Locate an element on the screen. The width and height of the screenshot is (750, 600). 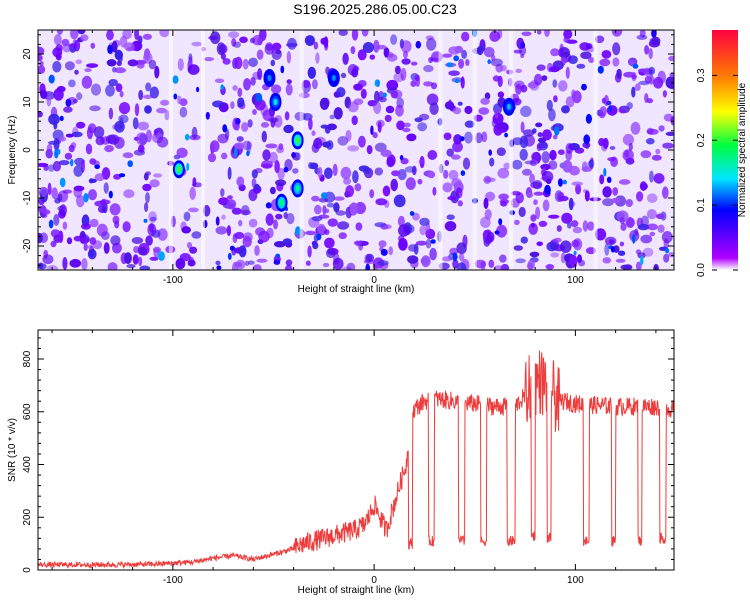
y-tick-label: 0 is located at coordinates (27, 150).